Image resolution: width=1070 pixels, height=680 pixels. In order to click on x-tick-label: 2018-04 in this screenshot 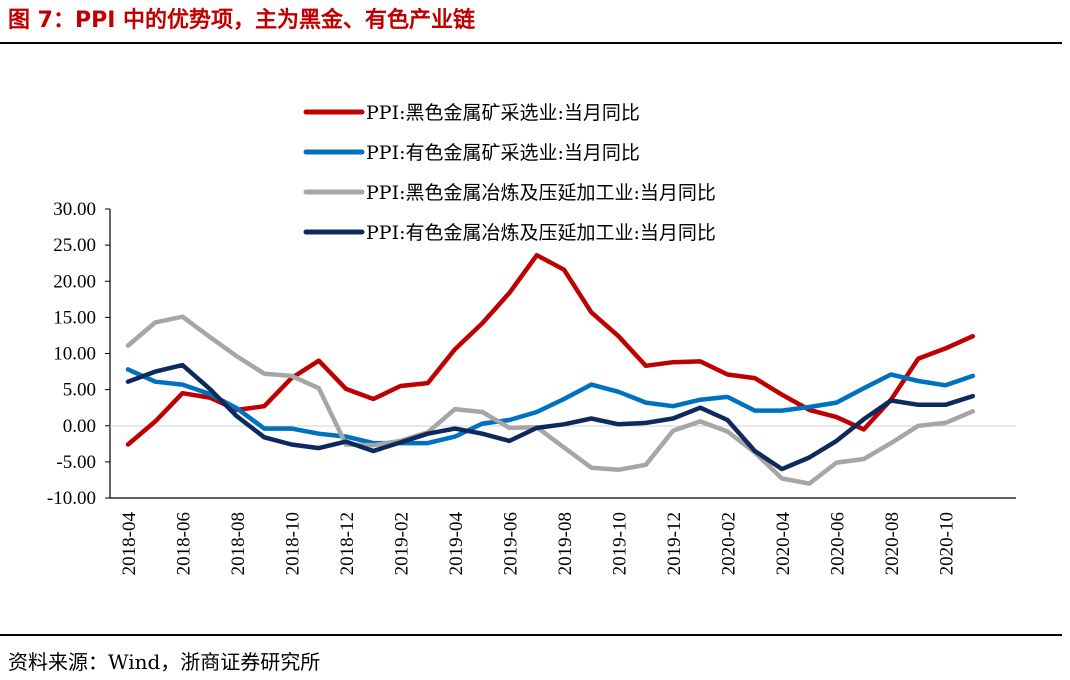, I will do `click(129, 544)`.